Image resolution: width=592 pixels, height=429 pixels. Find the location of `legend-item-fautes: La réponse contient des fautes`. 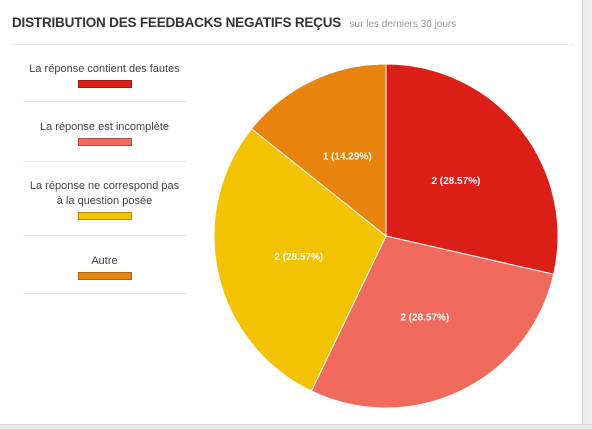

legend-item-fautes: La réponse contient des fautes is located at coordinates (104, 73).